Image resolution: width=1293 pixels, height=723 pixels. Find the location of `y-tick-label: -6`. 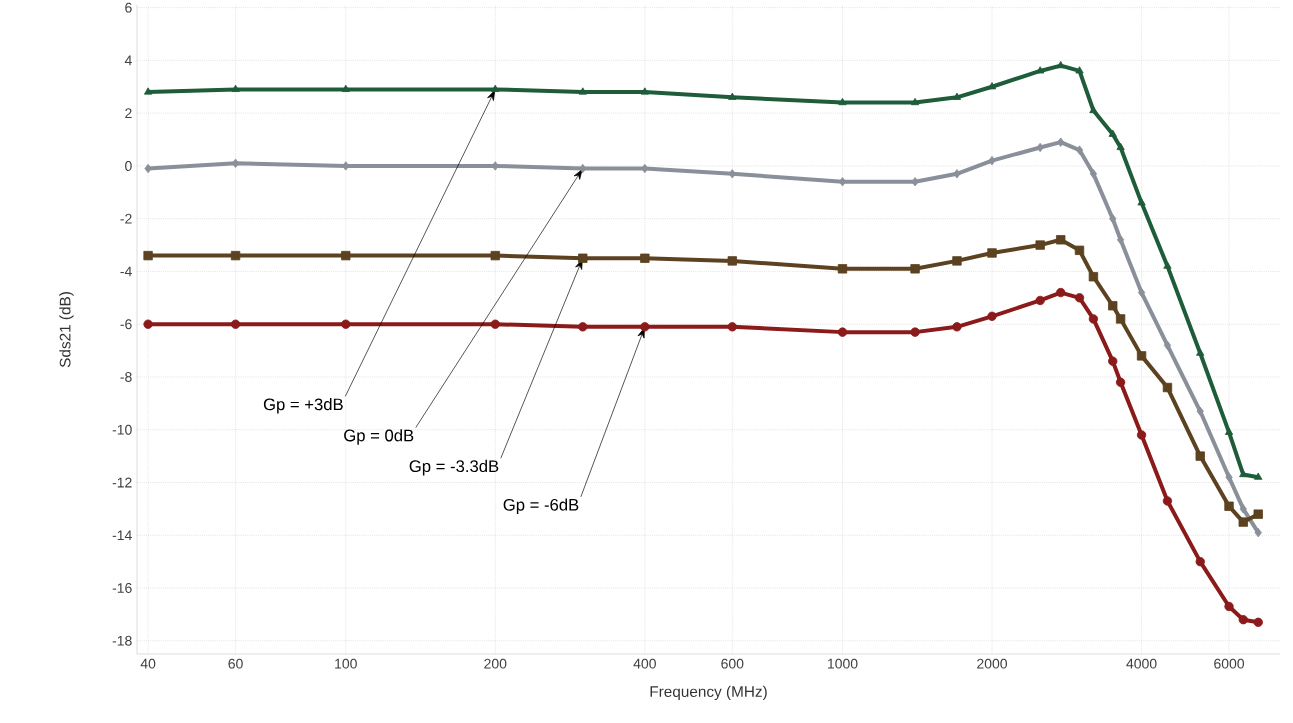

y-tick-label: -6 is located at coordinates (126, 324).